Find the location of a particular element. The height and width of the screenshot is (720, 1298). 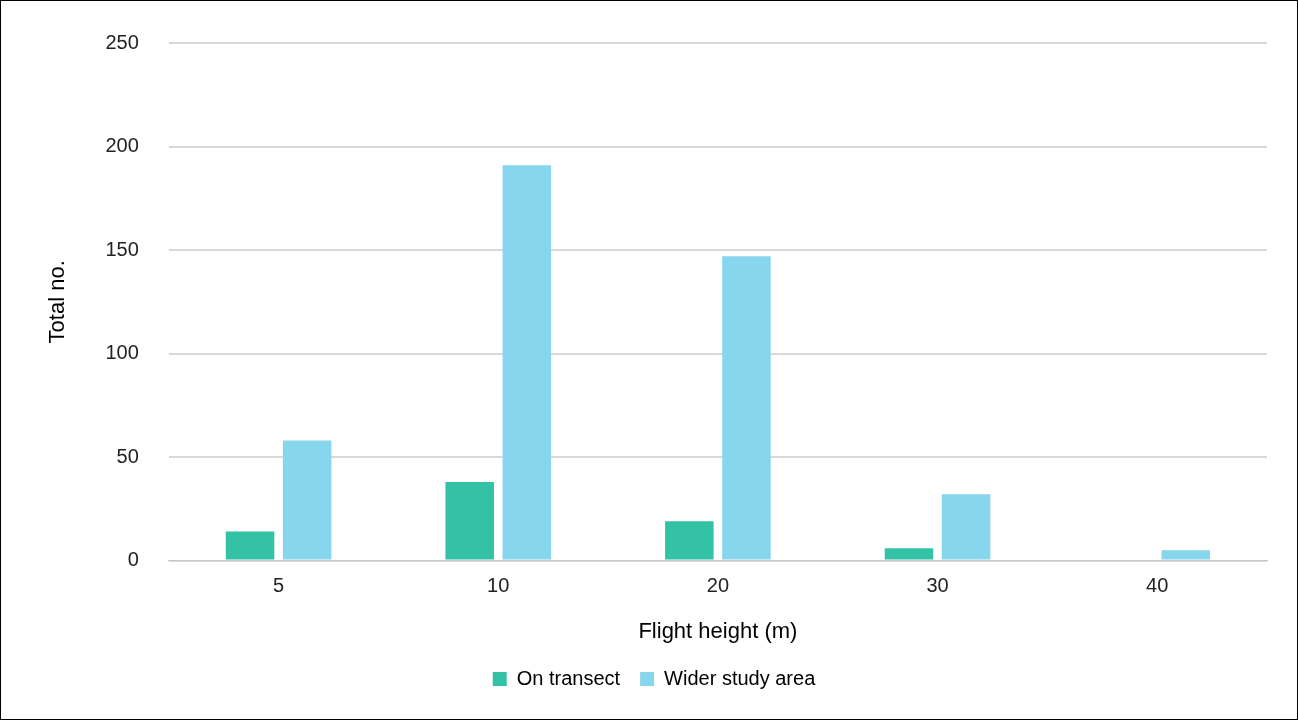

y-axis-title: Total no. is located at coordinates (57, 302).